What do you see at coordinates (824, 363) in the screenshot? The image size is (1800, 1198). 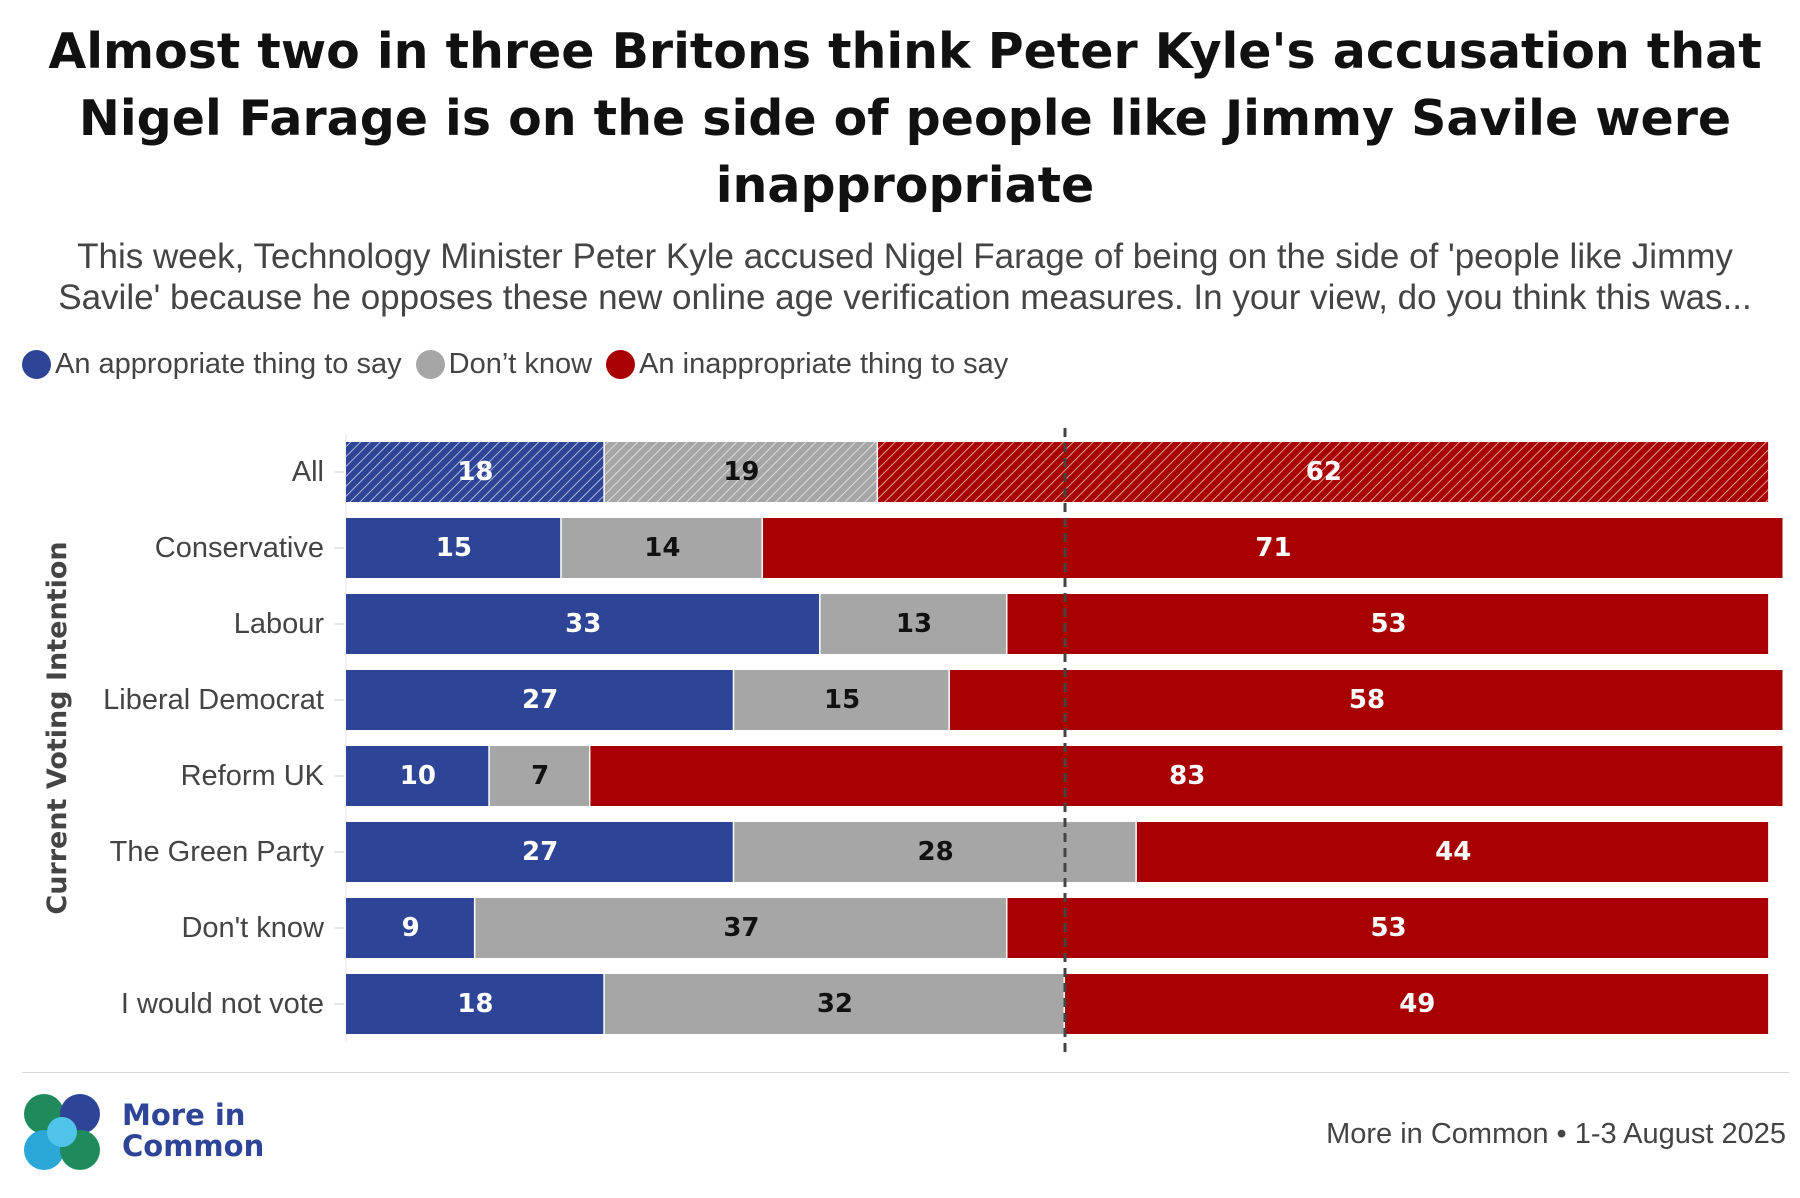 I see `legend-label-inappropriate: An inappropriate thing to say` at bounding box center [824, 363].